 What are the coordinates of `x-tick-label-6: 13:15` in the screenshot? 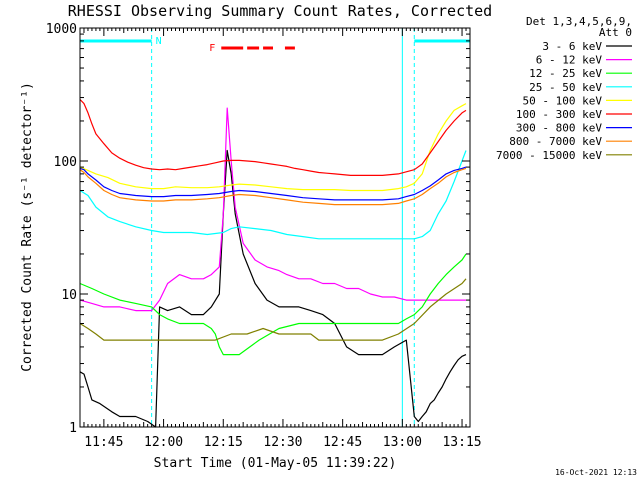 It's located at (461, 442).